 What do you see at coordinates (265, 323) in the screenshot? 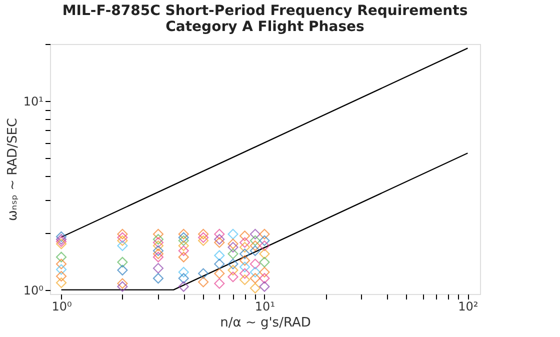
I see `x-axis-title: n/α ~ g's/RAD` at bounding box center [265, 323].